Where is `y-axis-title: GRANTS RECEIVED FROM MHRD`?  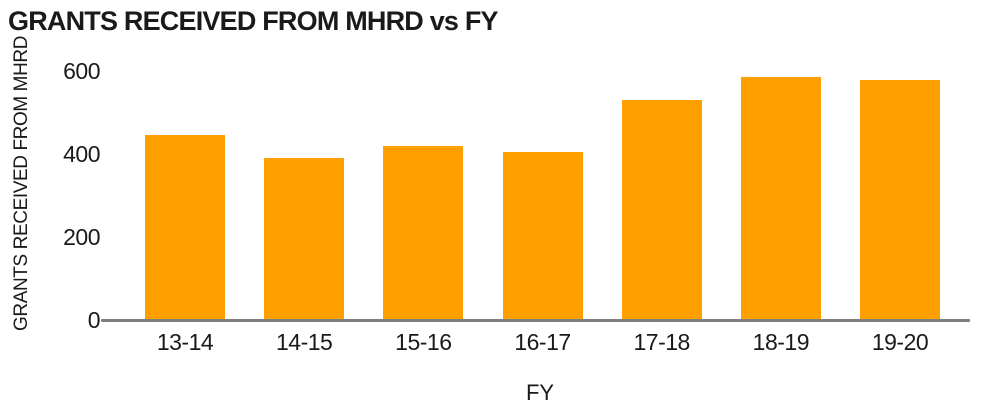
y-axis-title: GRANTS RECEIVED FROM MHRD is located at coordinates (21, 183).